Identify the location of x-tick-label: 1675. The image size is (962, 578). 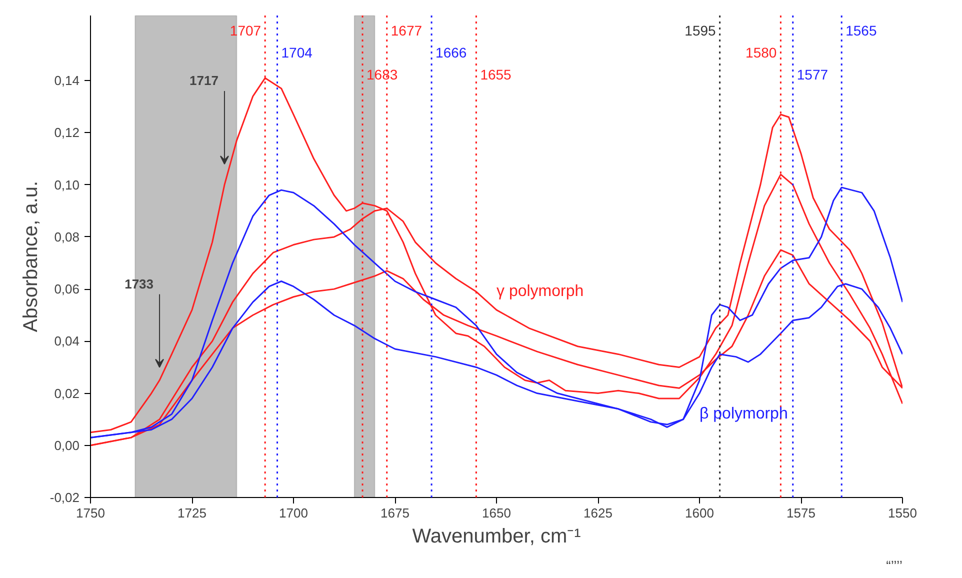
(395, 513).